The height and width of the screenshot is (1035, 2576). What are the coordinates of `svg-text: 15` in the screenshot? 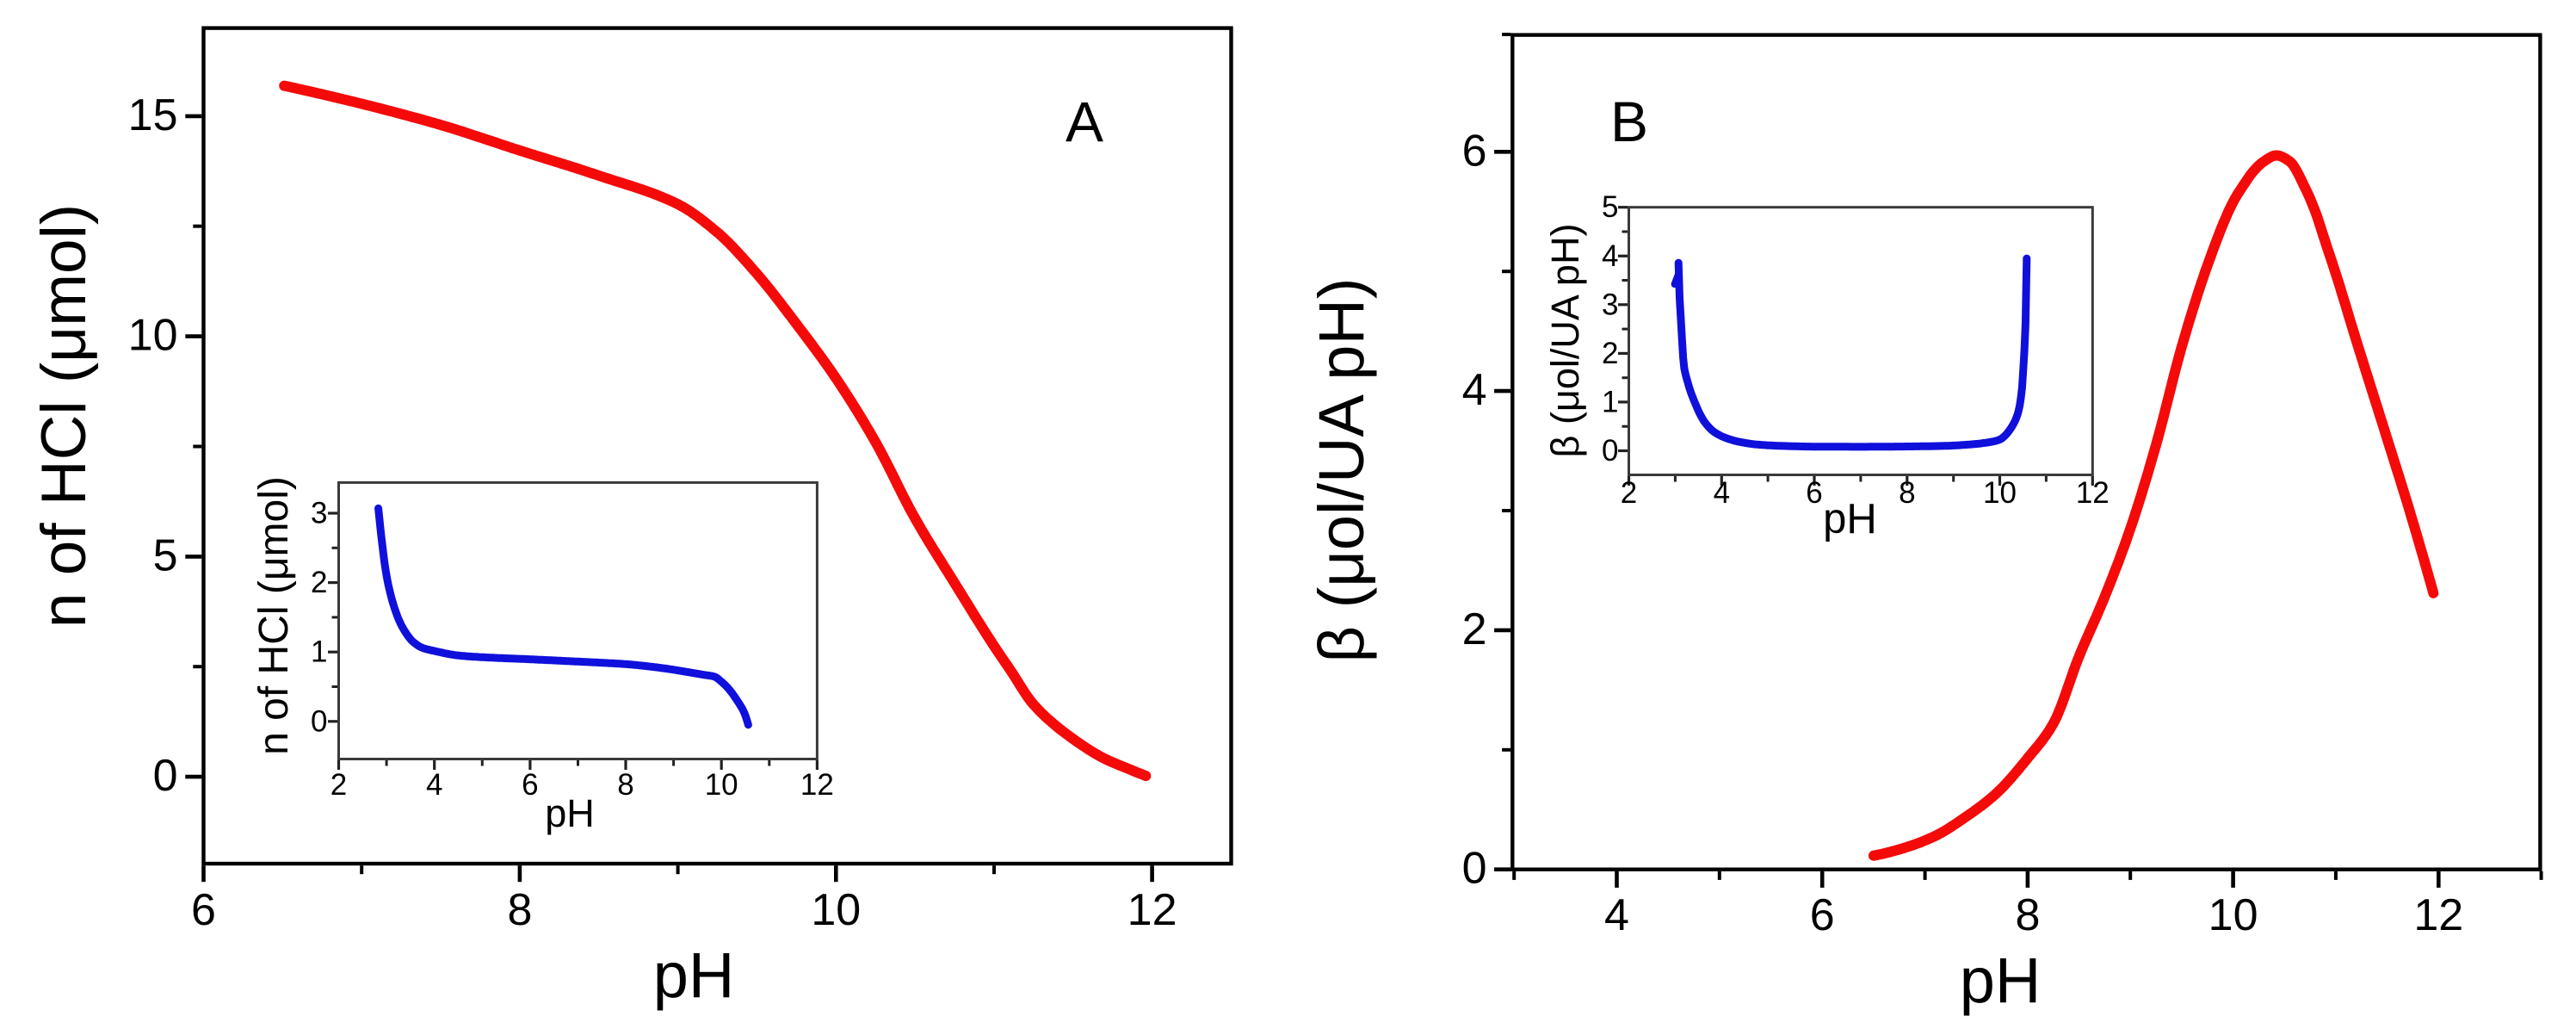 It's located at (153, 115).